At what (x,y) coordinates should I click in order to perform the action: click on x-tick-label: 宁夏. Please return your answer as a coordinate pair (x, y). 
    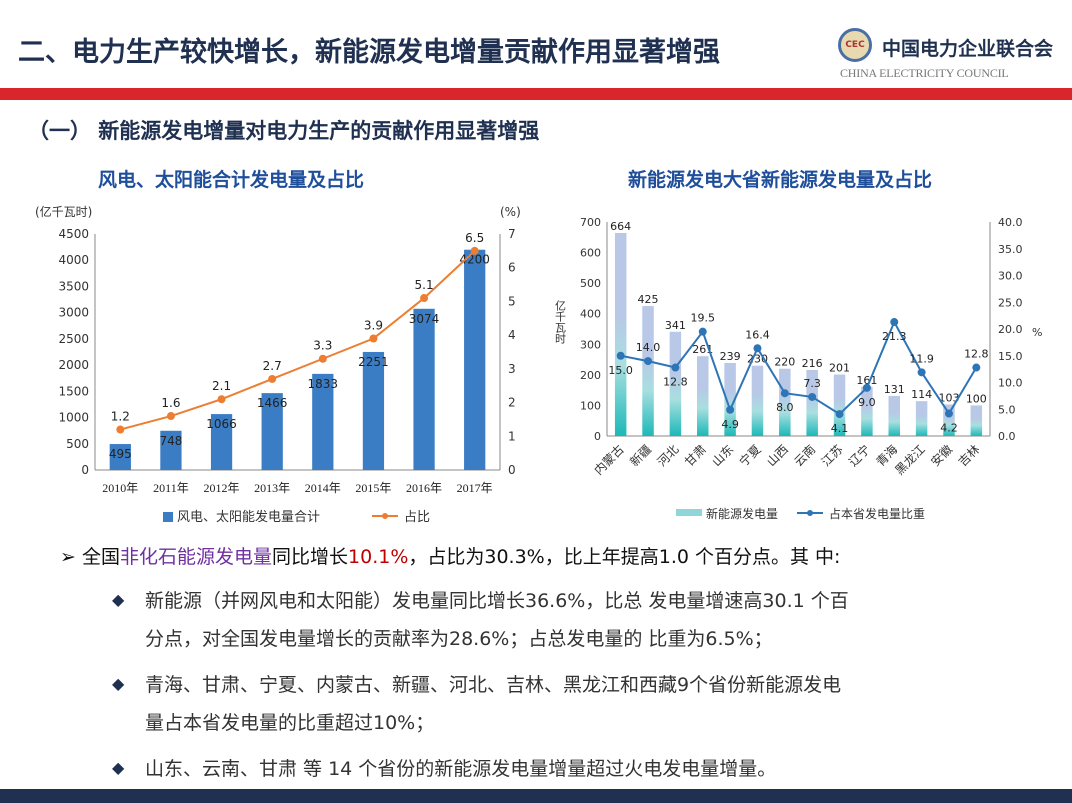
    Looking at the image, I should click on (750, 456).